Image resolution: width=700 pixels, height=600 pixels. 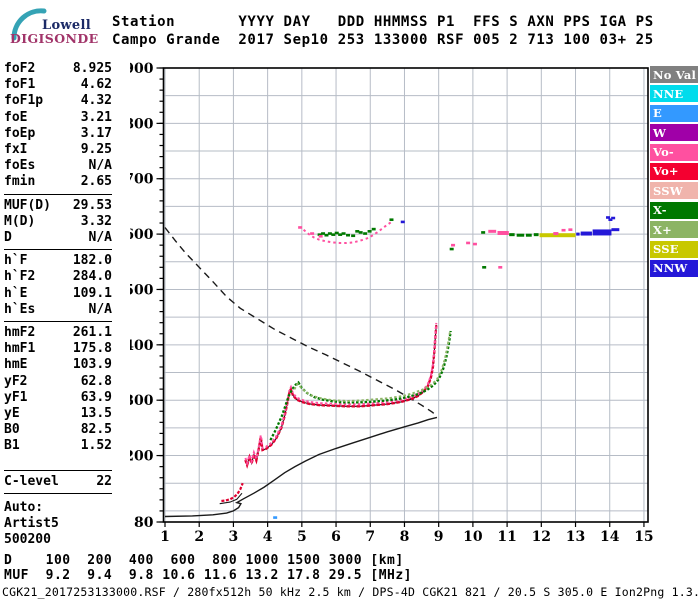 What do you see at coordinates (54, 38) in the screenshot?
I see `logo-text-digisonde: DIGISONDE` at bounding box center [54, 38].